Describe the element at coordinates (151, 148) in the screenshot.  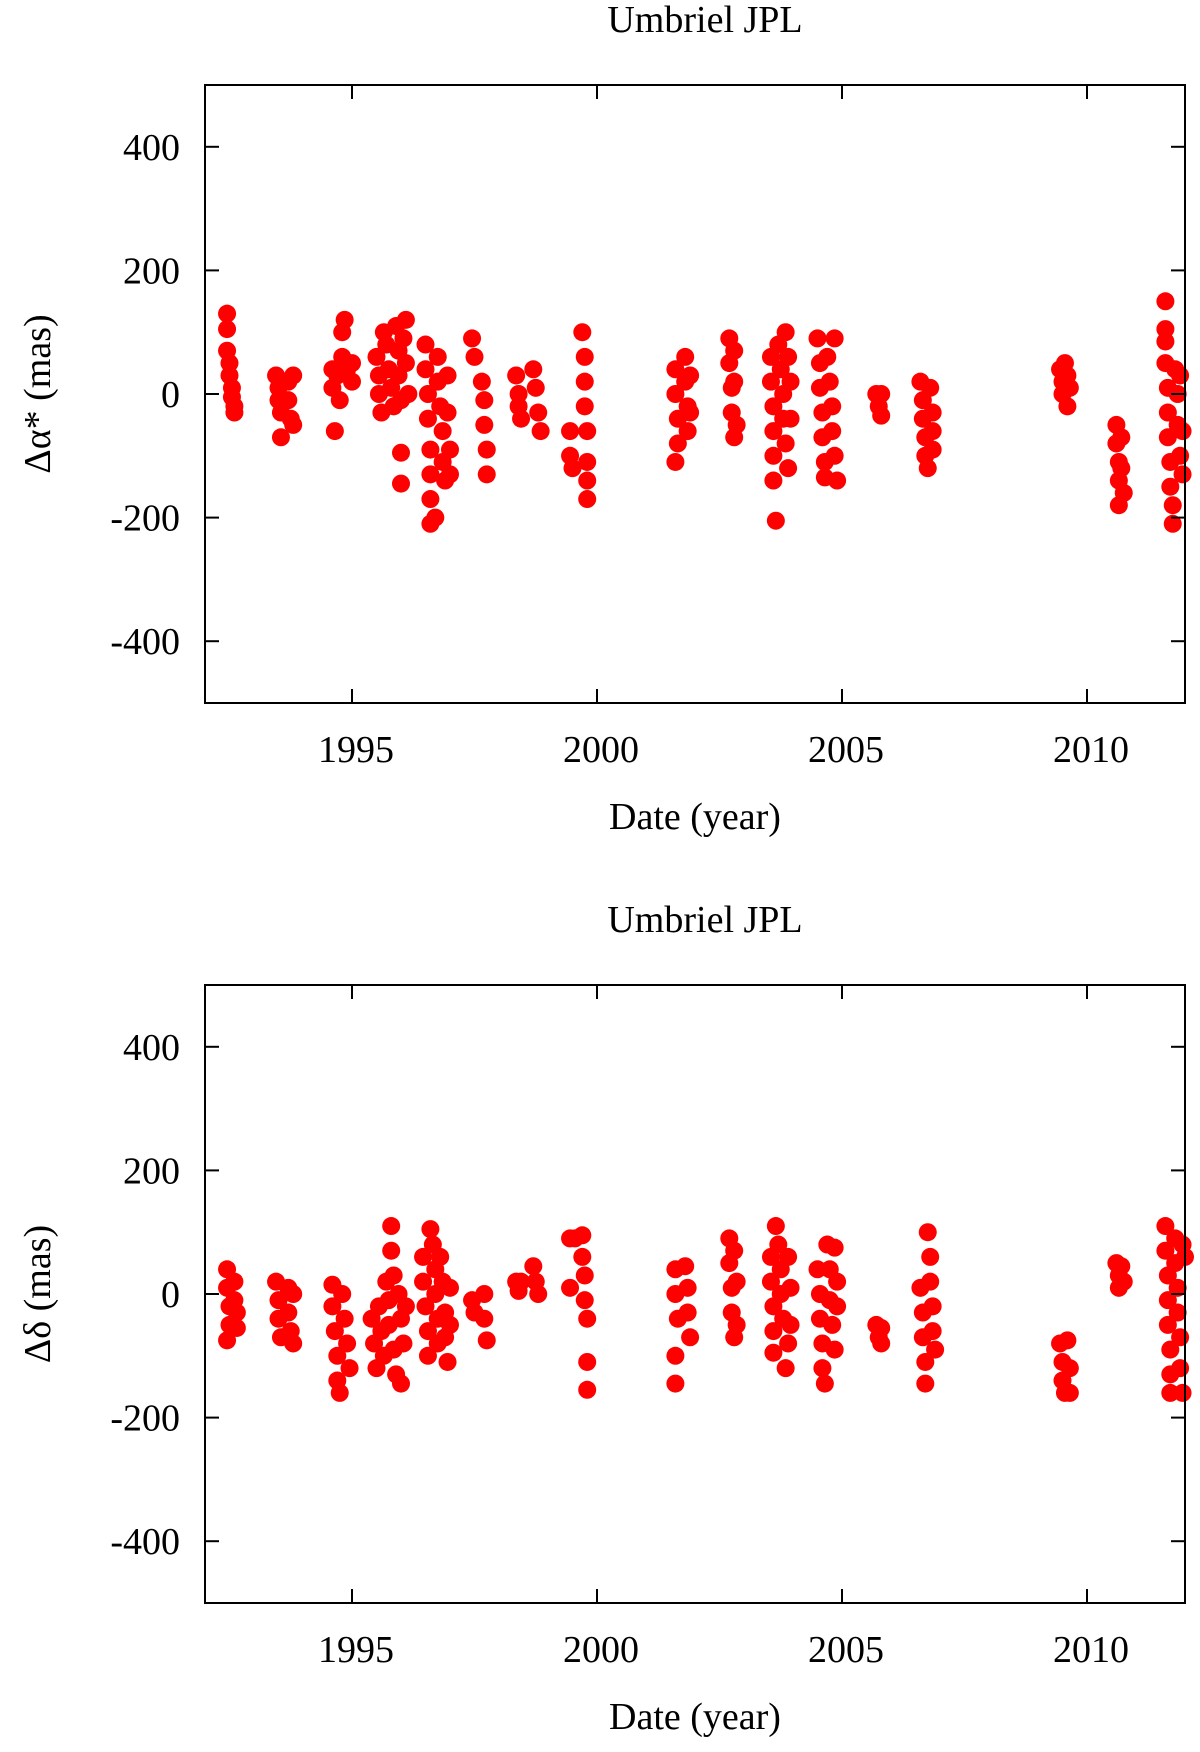
I see `y-tick-label: 400` at that location.